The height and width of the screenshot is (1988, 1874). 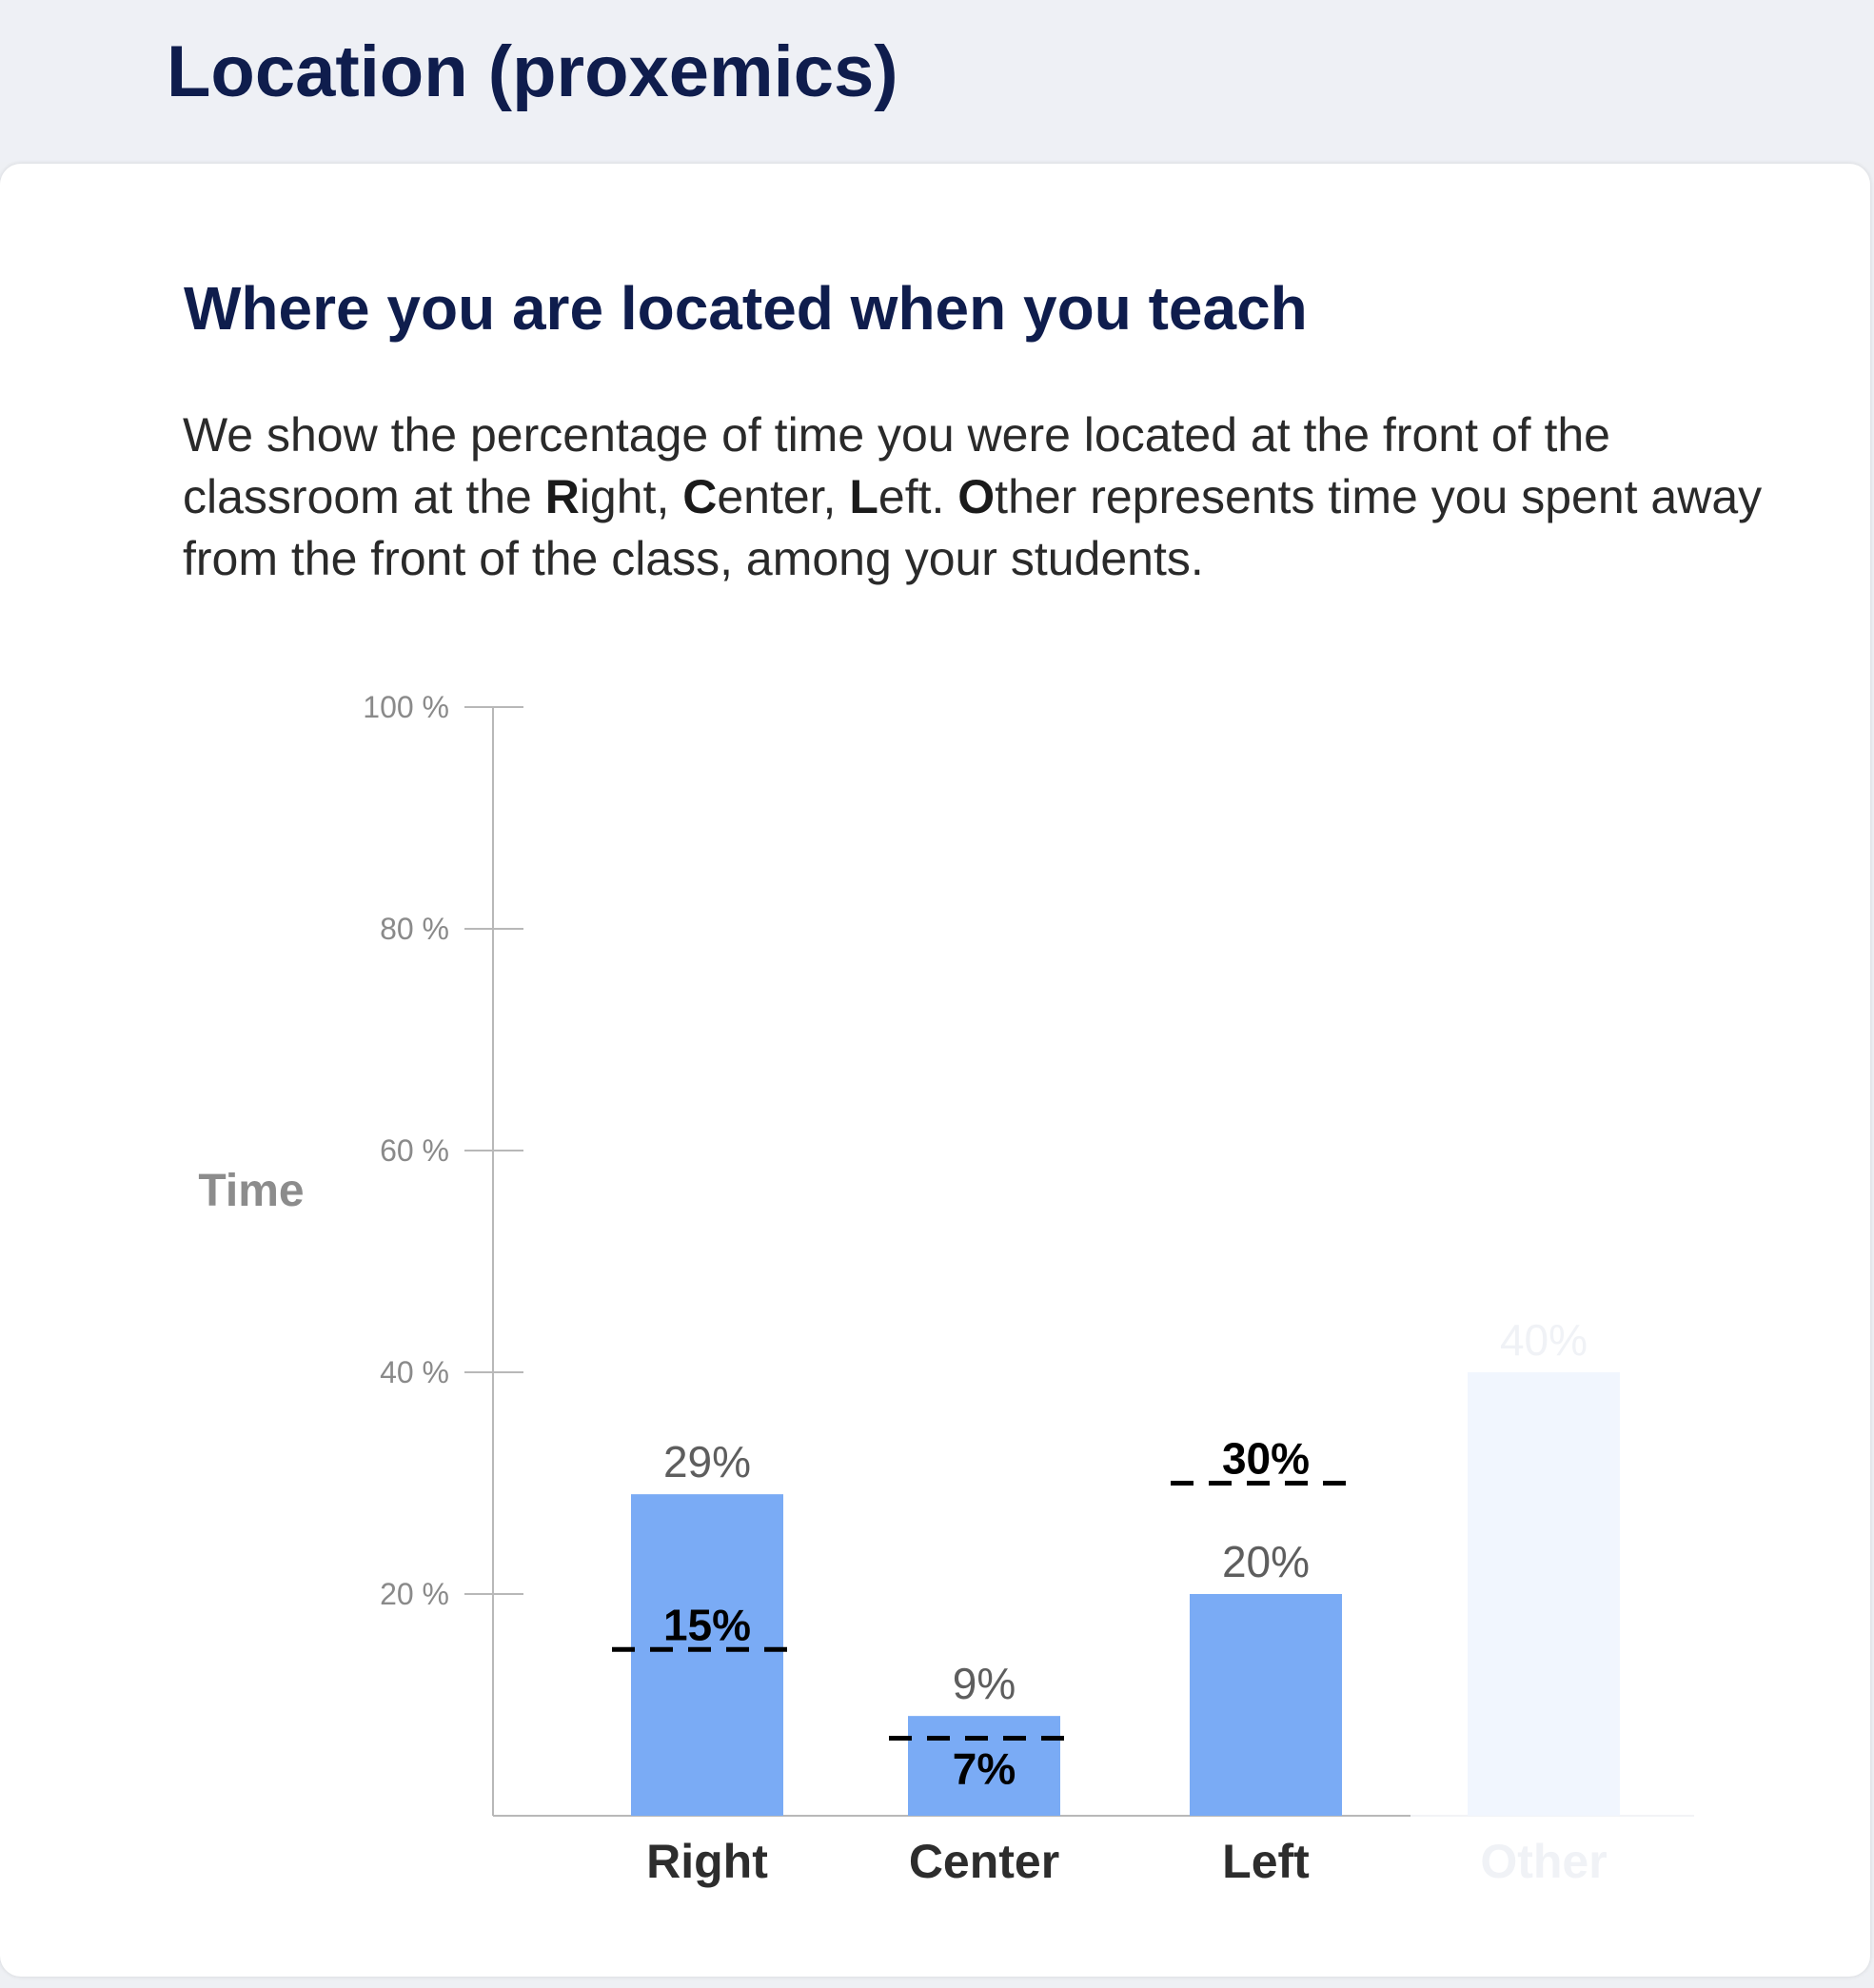 I want to click on bar-value-label: 40%, so click(x=1544, y=1340).